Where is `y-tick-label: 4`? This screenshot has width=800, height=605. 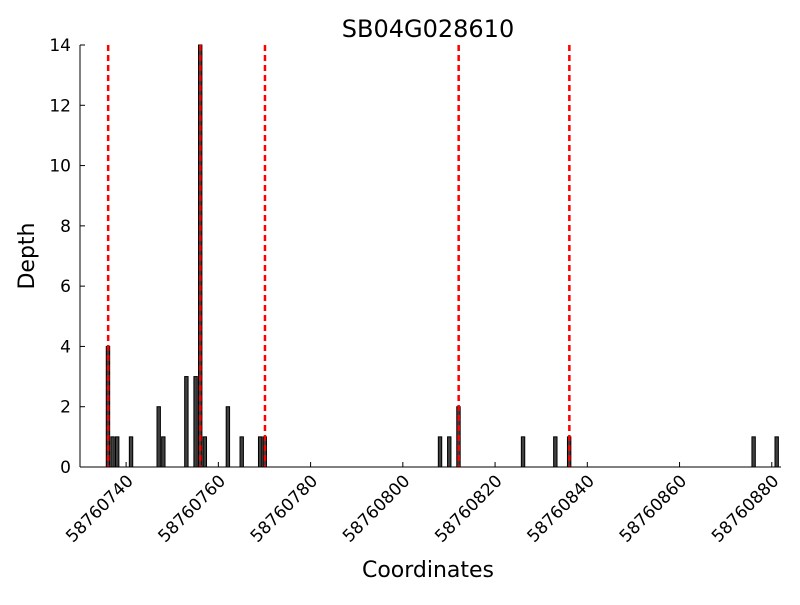
y-tick-label: 4 is located at coordinates (65, 347).